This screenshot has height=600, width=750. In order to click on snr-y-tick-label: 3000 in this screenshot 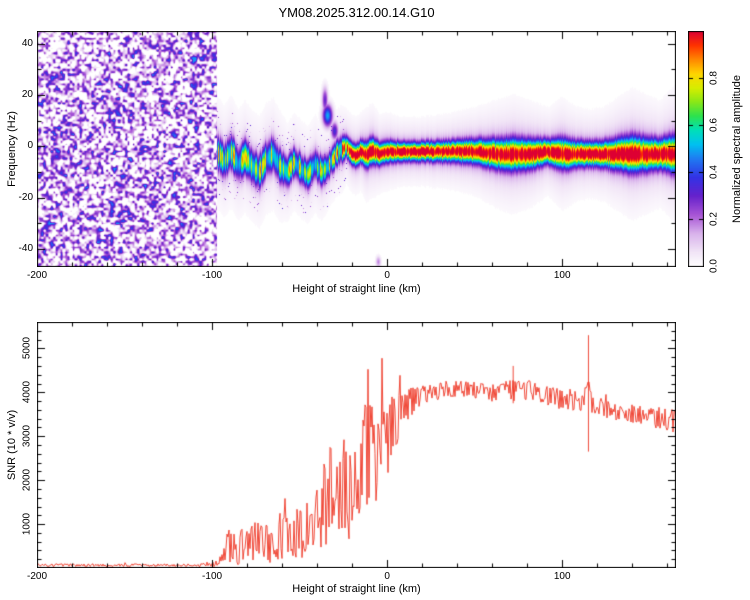, I will do `click(27, 436)`.